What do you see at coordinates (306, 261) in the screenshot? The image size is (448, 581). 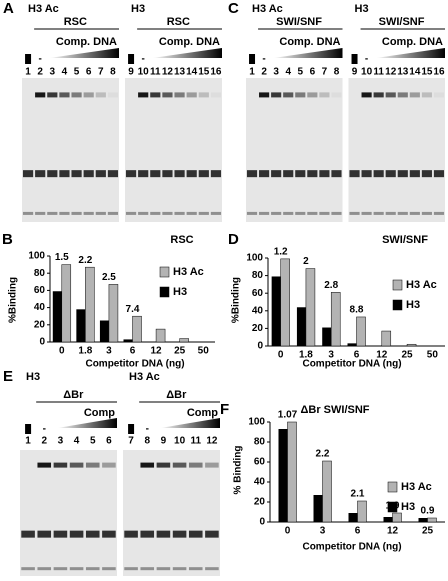 I see `ratio-annotation: 2` at bounding box center [306, 261].